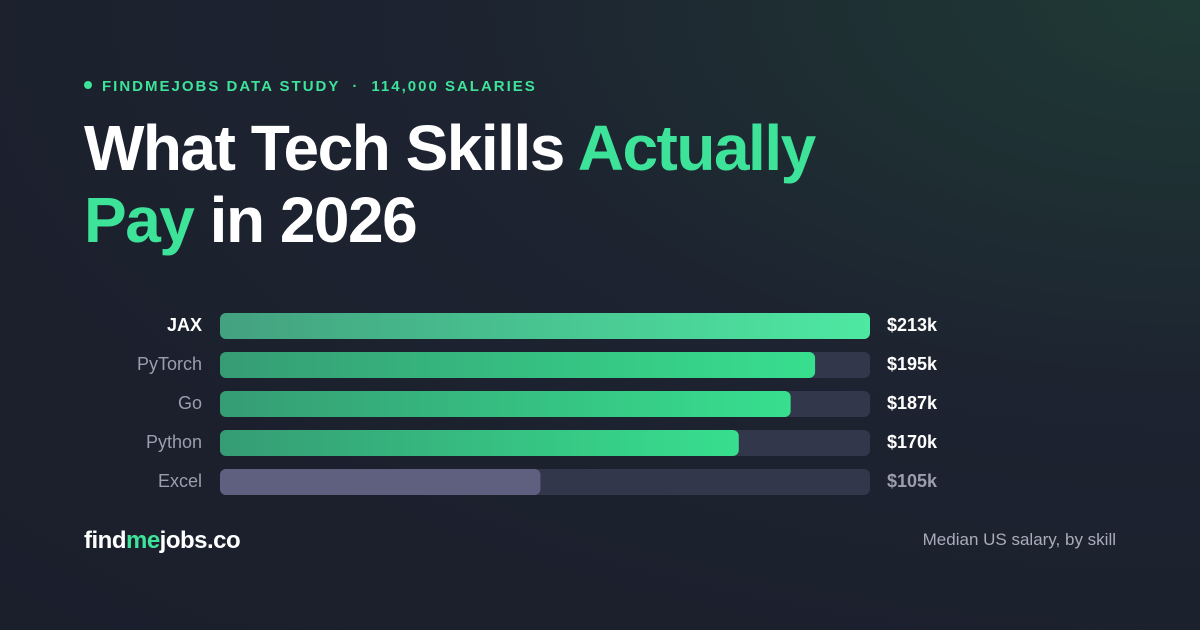 This screenshot has height=630, width=1200. Describe the element at coordinates (696, 148) in the screenshot. I see `title-highlight: Actually` at that location.